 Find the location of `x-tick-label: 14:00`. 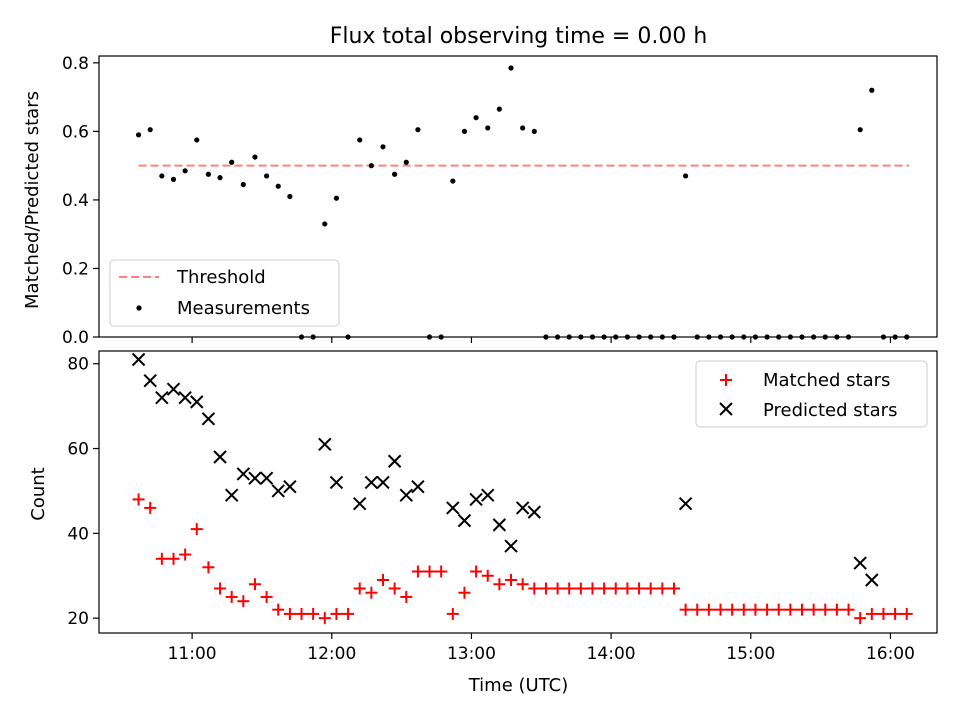

x-tick-label: 14:00 is located at coordinates (611, 654).